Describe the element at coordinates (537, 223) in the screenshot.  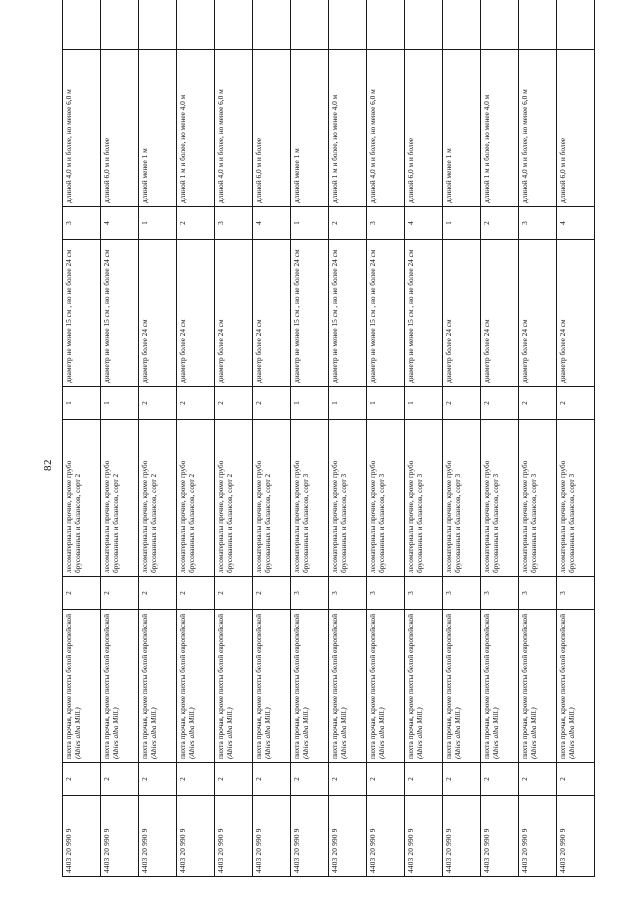
I see `cell-length-index: 3` at that location.